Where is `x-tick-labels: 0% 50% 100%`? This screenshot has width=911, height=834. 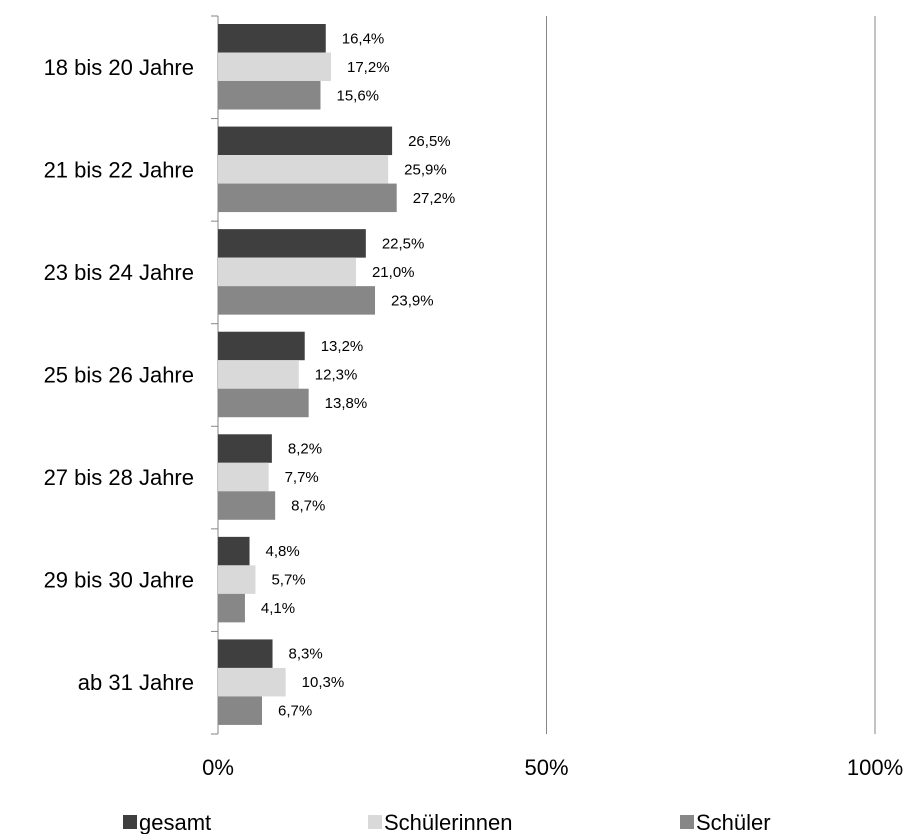 x-tick-labels: 0% 50% 100% is located at coordinates (552, 767).